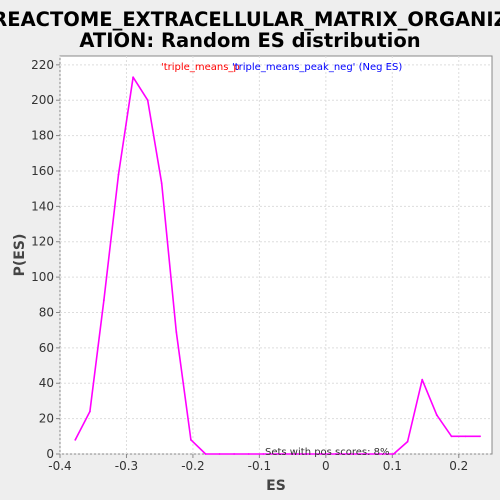 The image size is (500, 500). I want to click on y-tick-label: 120, so click(42, 242).